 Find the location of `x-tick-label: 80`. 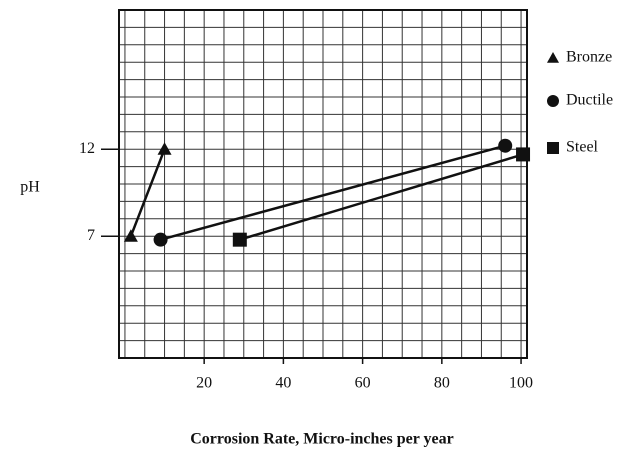

x-tick-label: 80 is located at coordinates (442, 383).